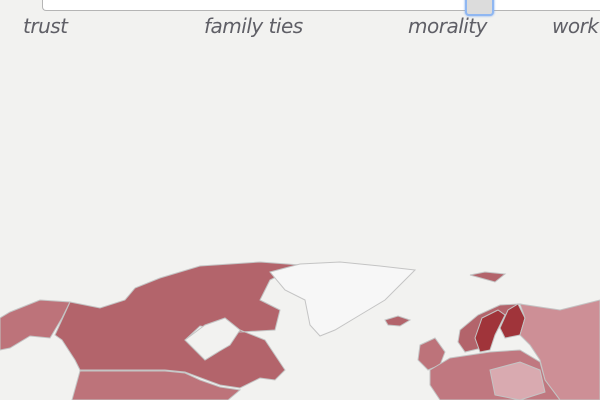 This screenshot has width=600, height=400. What do you see at coordinates (490, 331) in the screenshot?
I see `country-sweden` at bounding box center [490, 331].